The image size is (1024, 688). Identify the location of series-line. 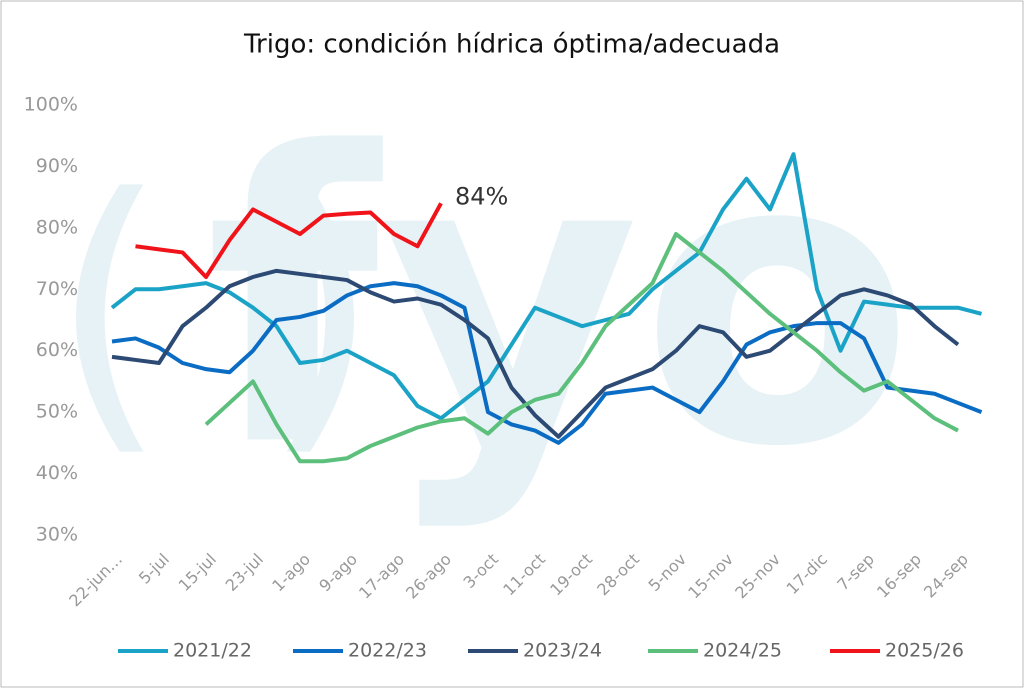
(289, 240).